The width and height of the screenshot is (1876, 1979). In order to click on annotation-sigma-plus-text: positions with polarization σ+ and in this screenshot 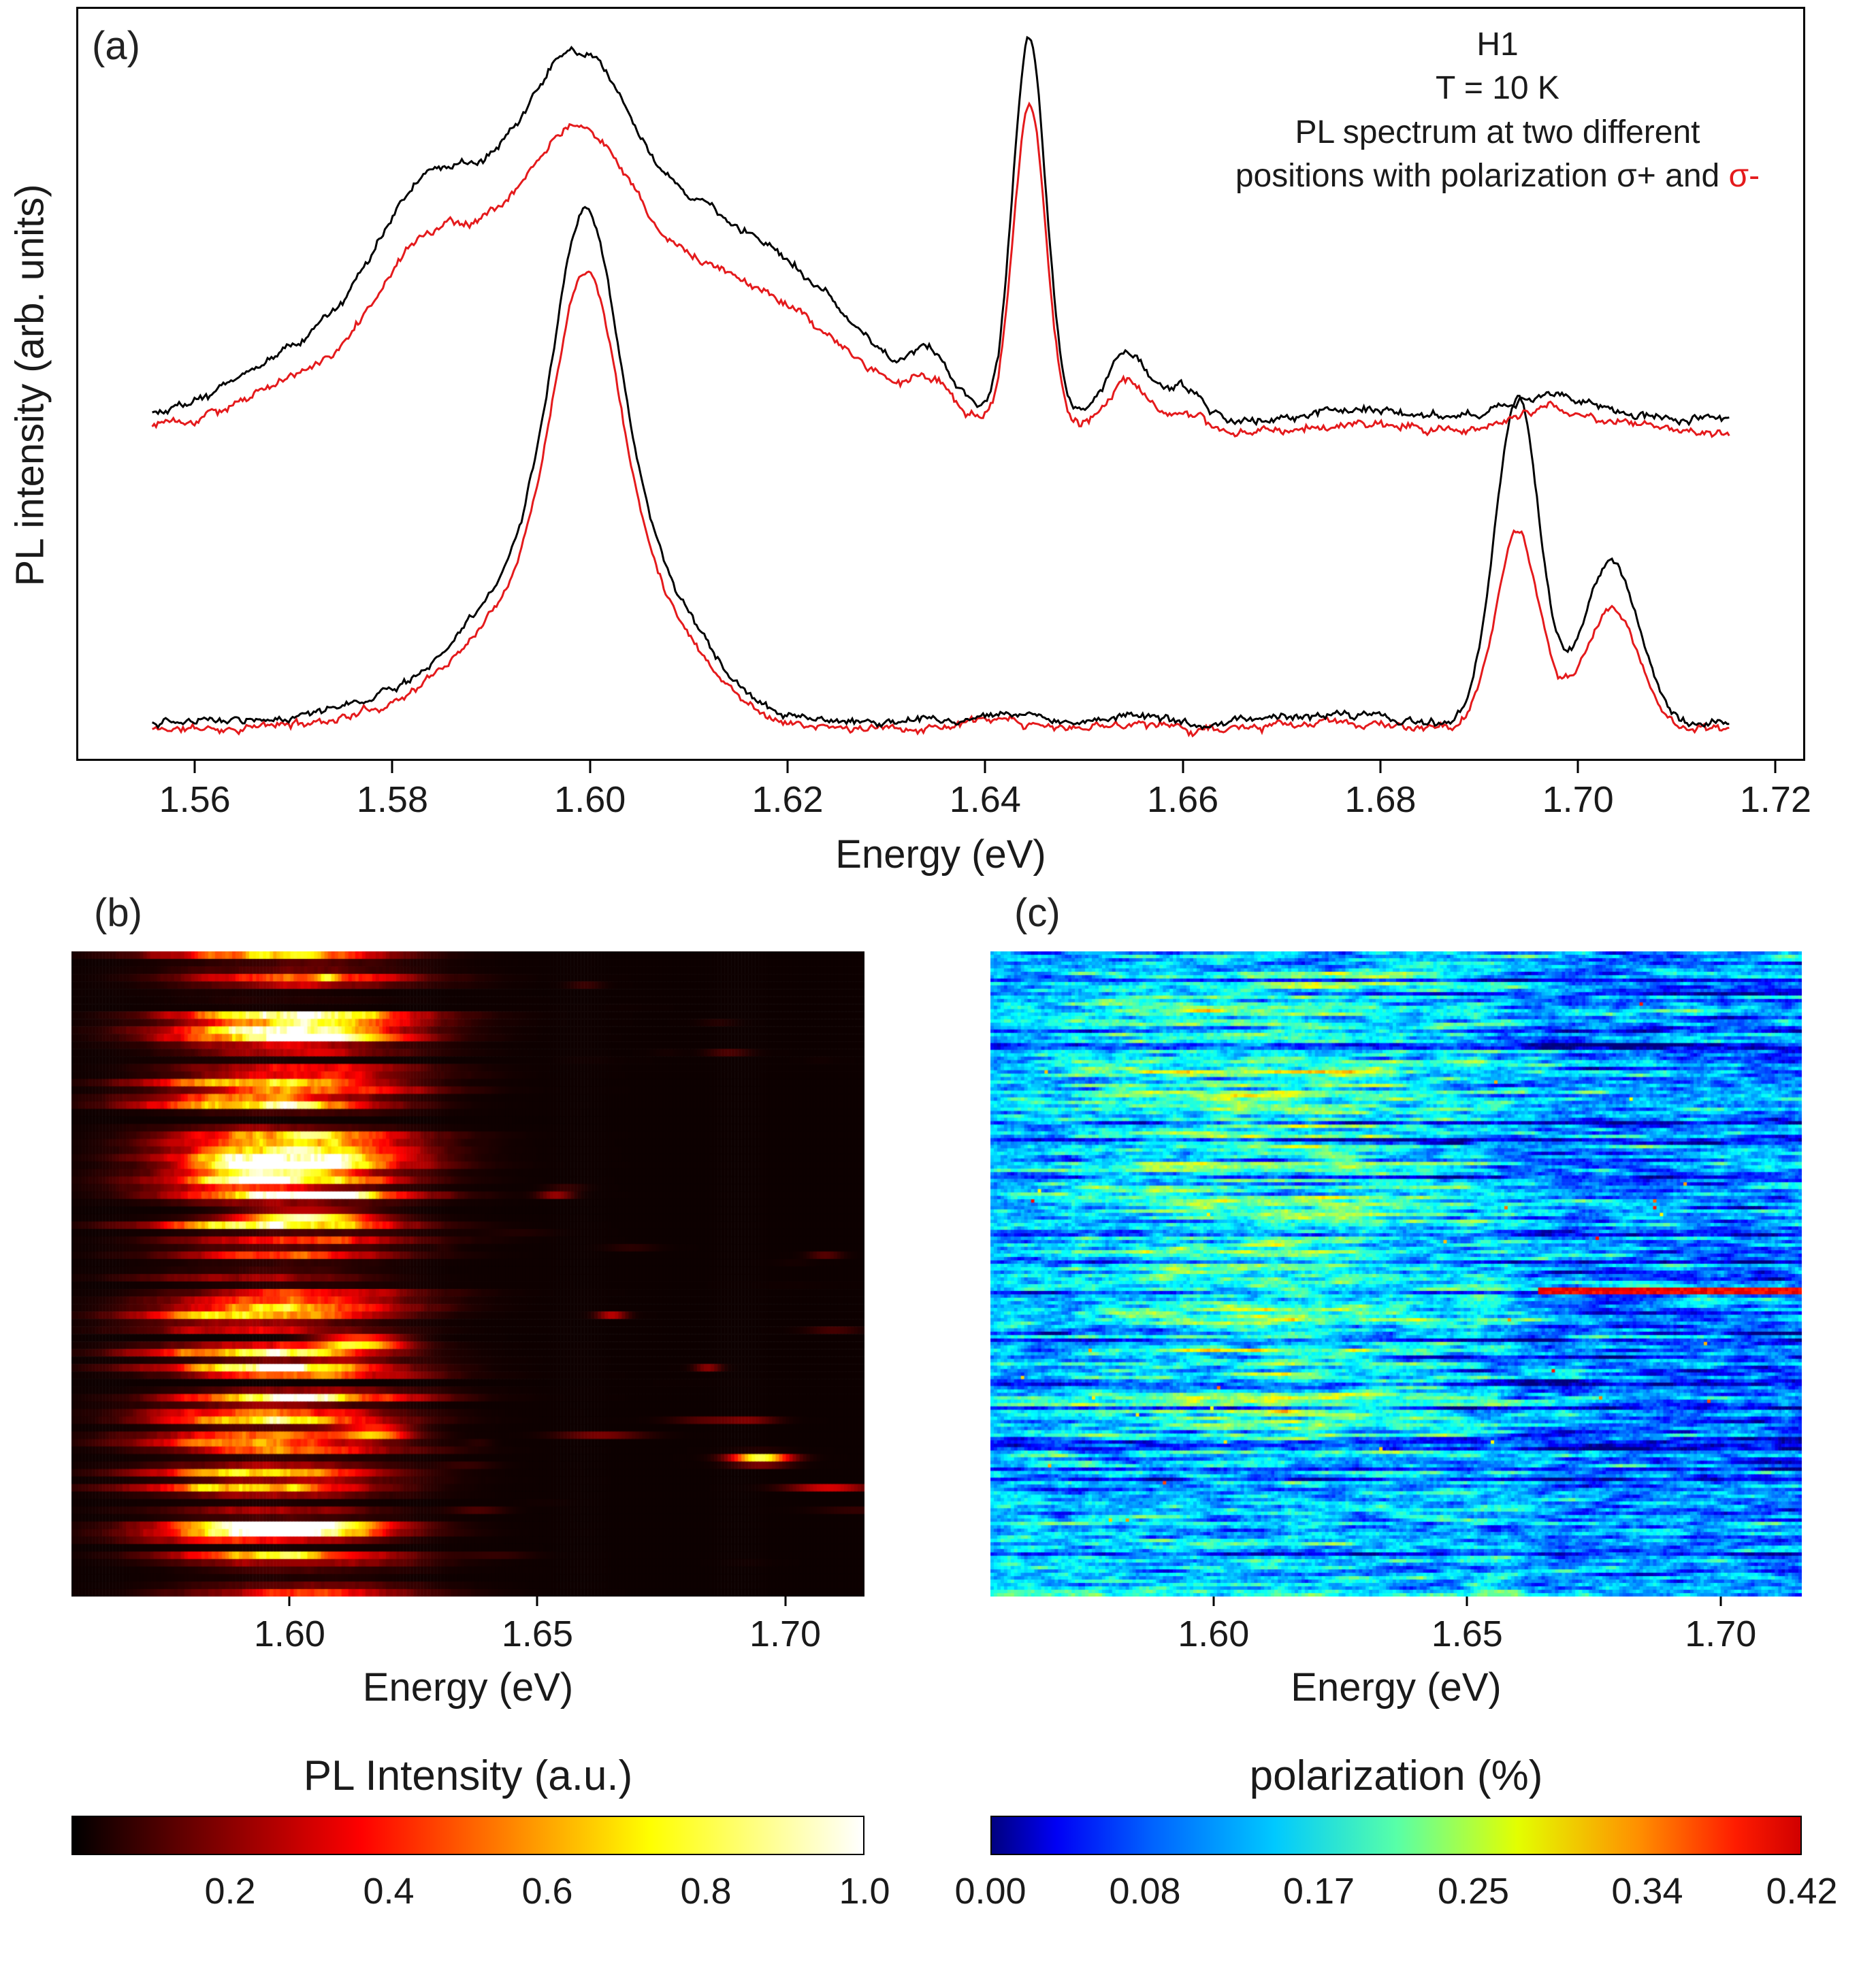, I will do `click(1482, 176)`.